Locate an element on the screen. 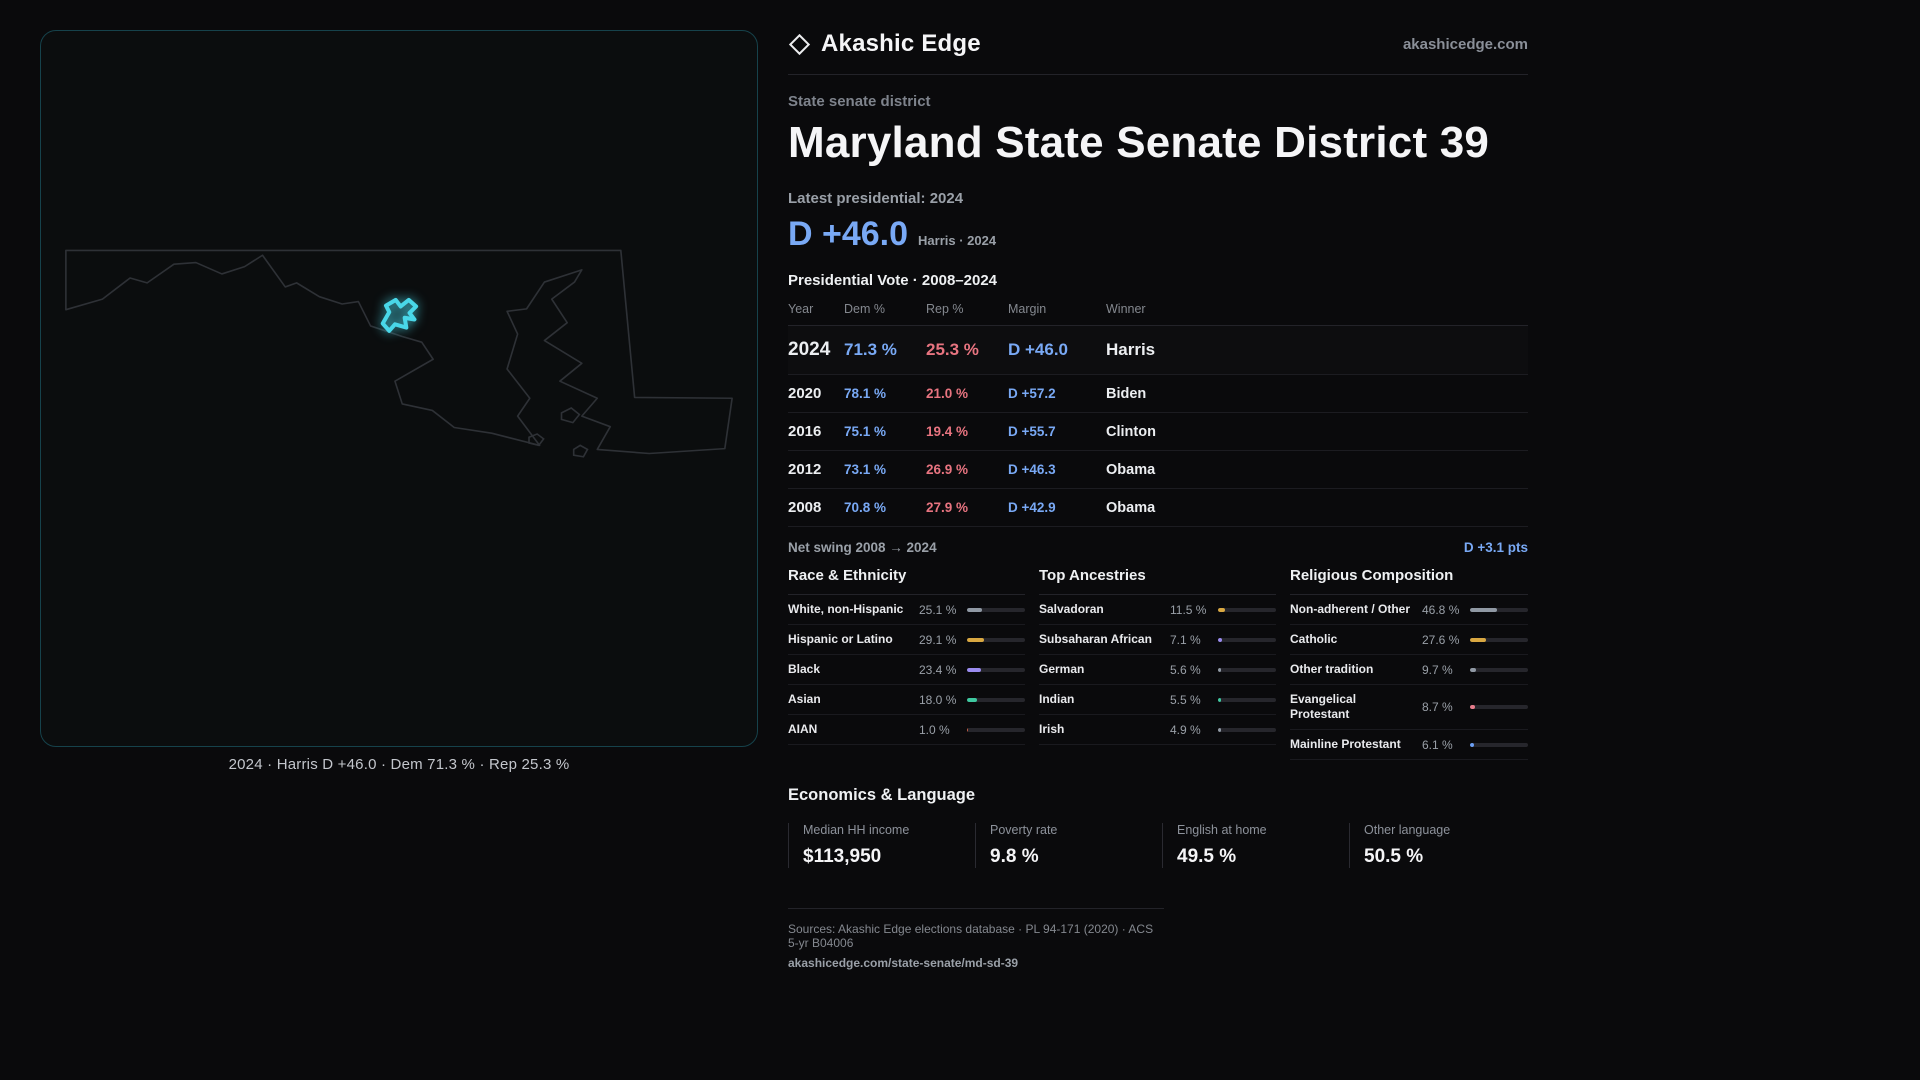 Image resolution: width=1920 pixels, height=1080 pixels. cell-dem: 71.3 % is located at coordinates (885, 350).